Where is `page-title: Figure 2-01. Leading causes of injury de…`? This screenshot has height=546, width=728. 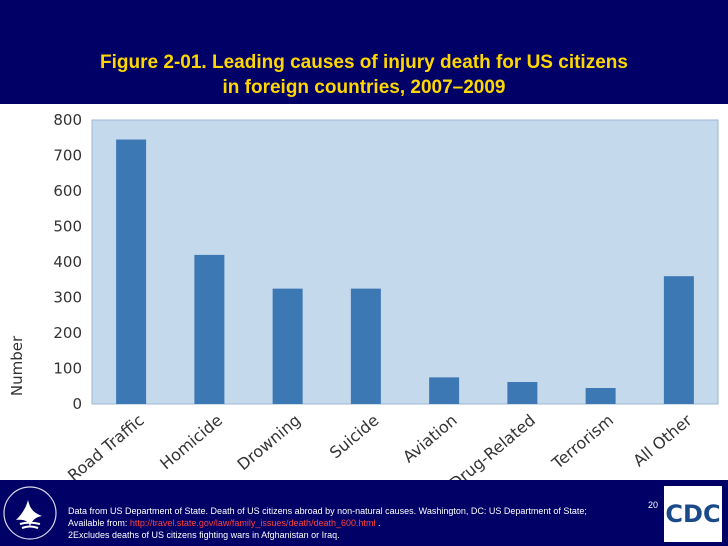 page-title: Figure 2-01. Leading causes of injury de… is located at coordinates (364, 75).